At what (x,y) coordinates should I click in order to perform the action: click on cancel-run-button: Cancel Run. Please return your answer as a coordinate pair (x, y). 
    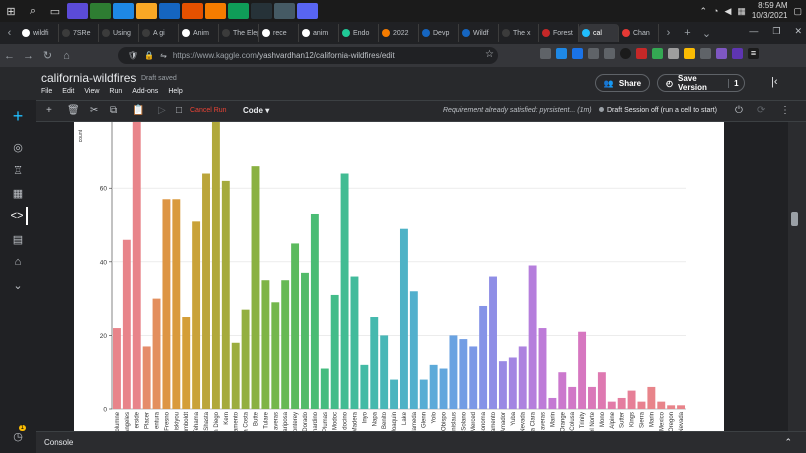
    Looking at the image, I should click on (208, 110).